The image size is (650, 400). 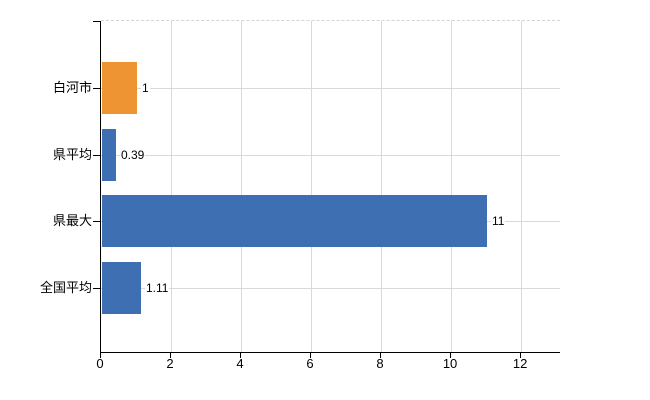 What do you see at coordinates (72, 220) in the screenshot?
I see `category-label: 県最大` at bounding box center [72, 220].